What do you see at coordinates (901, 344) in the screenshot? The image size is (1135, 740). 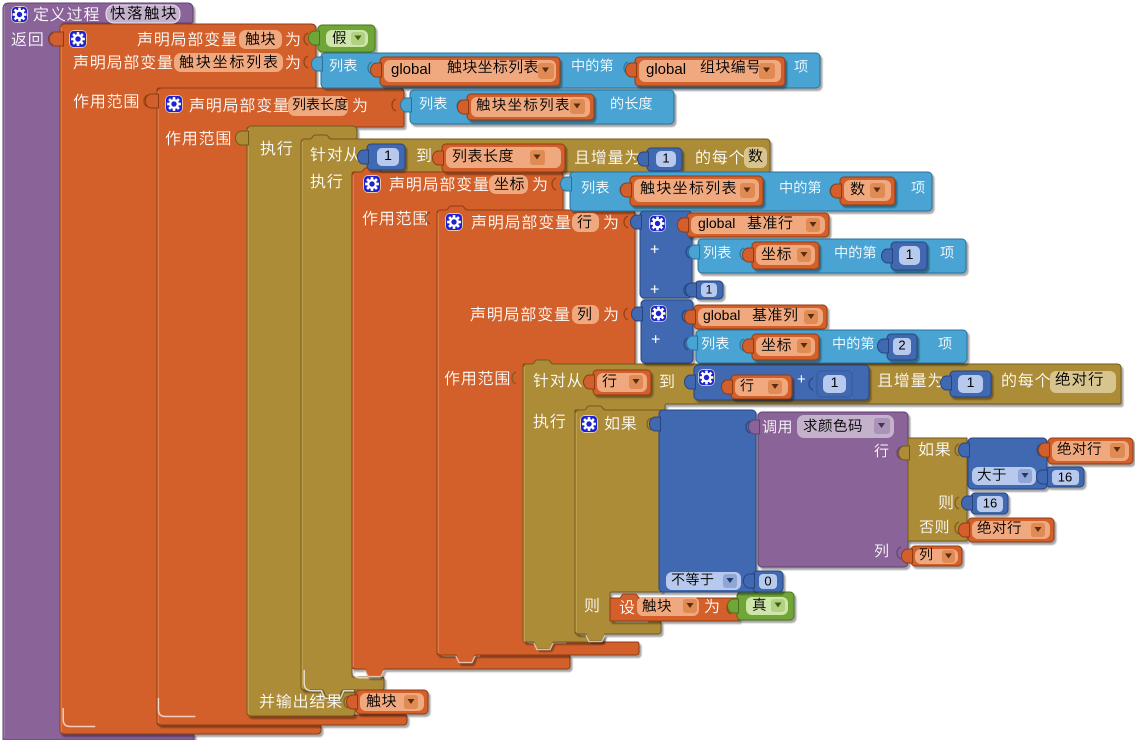 I see `svg-text: 2` at bounding box center [901, 344].